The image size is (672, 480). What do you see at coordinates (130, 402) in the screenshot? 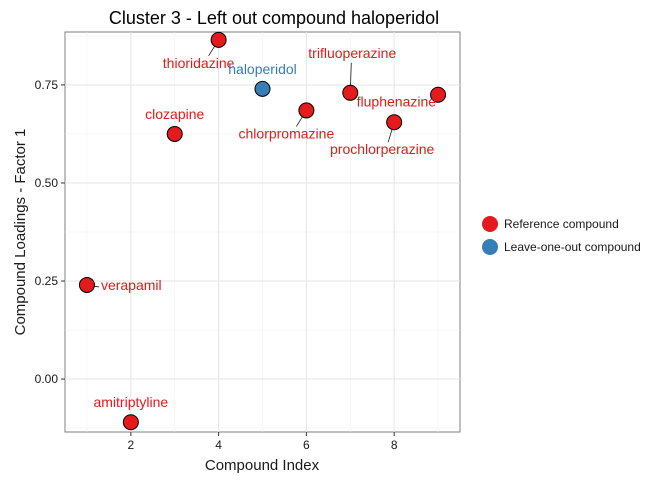
I see `point-label: amitriptyline` at bounding box center [130, 402].